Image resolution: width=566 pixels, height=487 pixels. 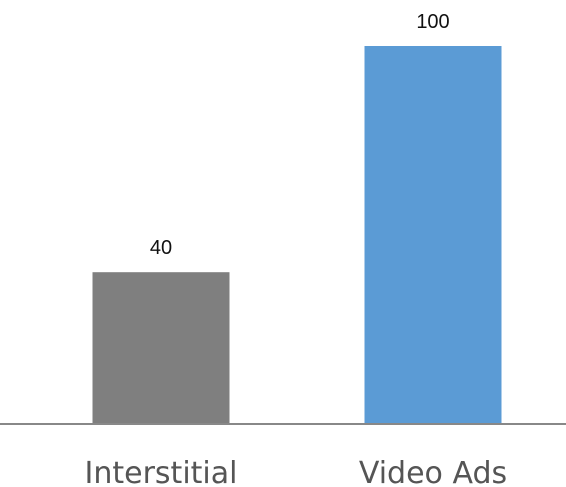 What do you see at coordinates (433, 471) in the screenshot?
I see `category-label-video-ads: Video Ads` at bounding box center [433, 471].